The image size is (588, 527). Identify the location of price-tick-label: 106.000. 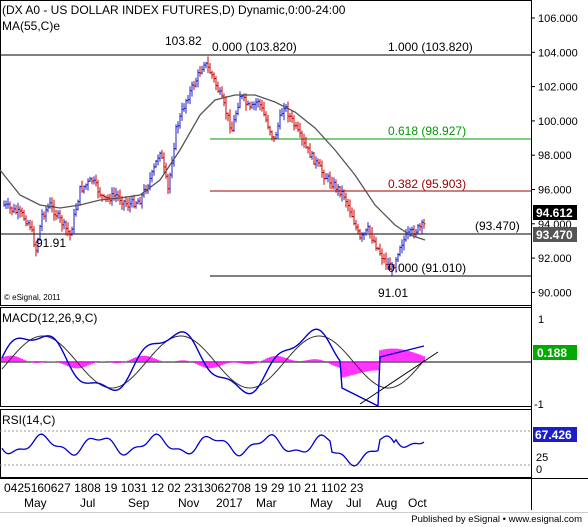
(558, 19).